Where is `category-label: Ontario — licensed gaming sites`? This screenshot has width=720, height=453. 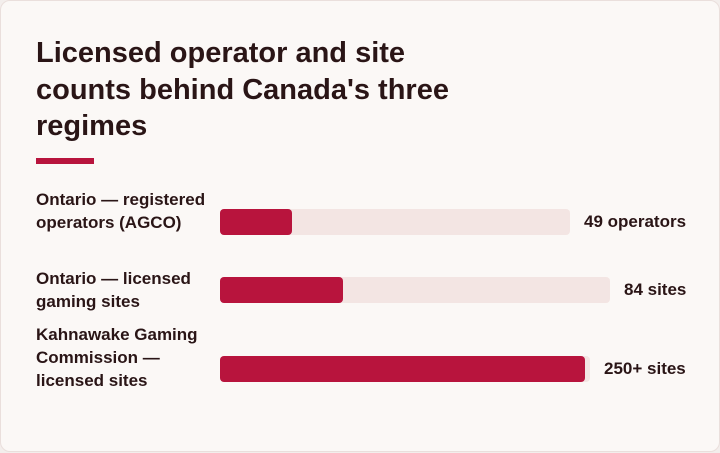 category-label: Ontario — licensed gaming sites is located at coordinates (113, 290).